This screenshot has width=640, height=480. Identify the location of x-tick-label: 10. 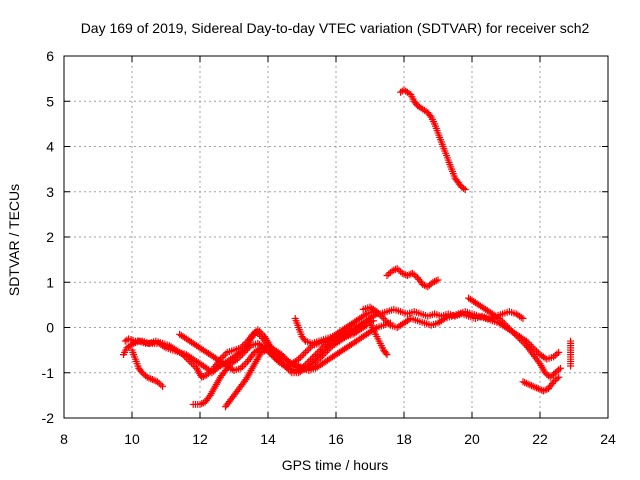
(132, 439).